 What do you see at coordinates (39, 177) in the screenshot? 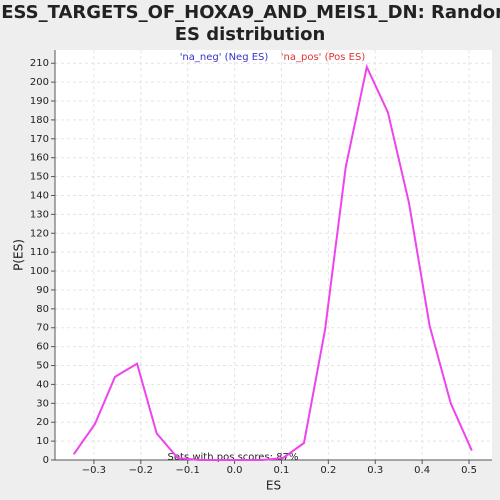
I see `y-tick-label: 150` at bounding box center [39, 177].